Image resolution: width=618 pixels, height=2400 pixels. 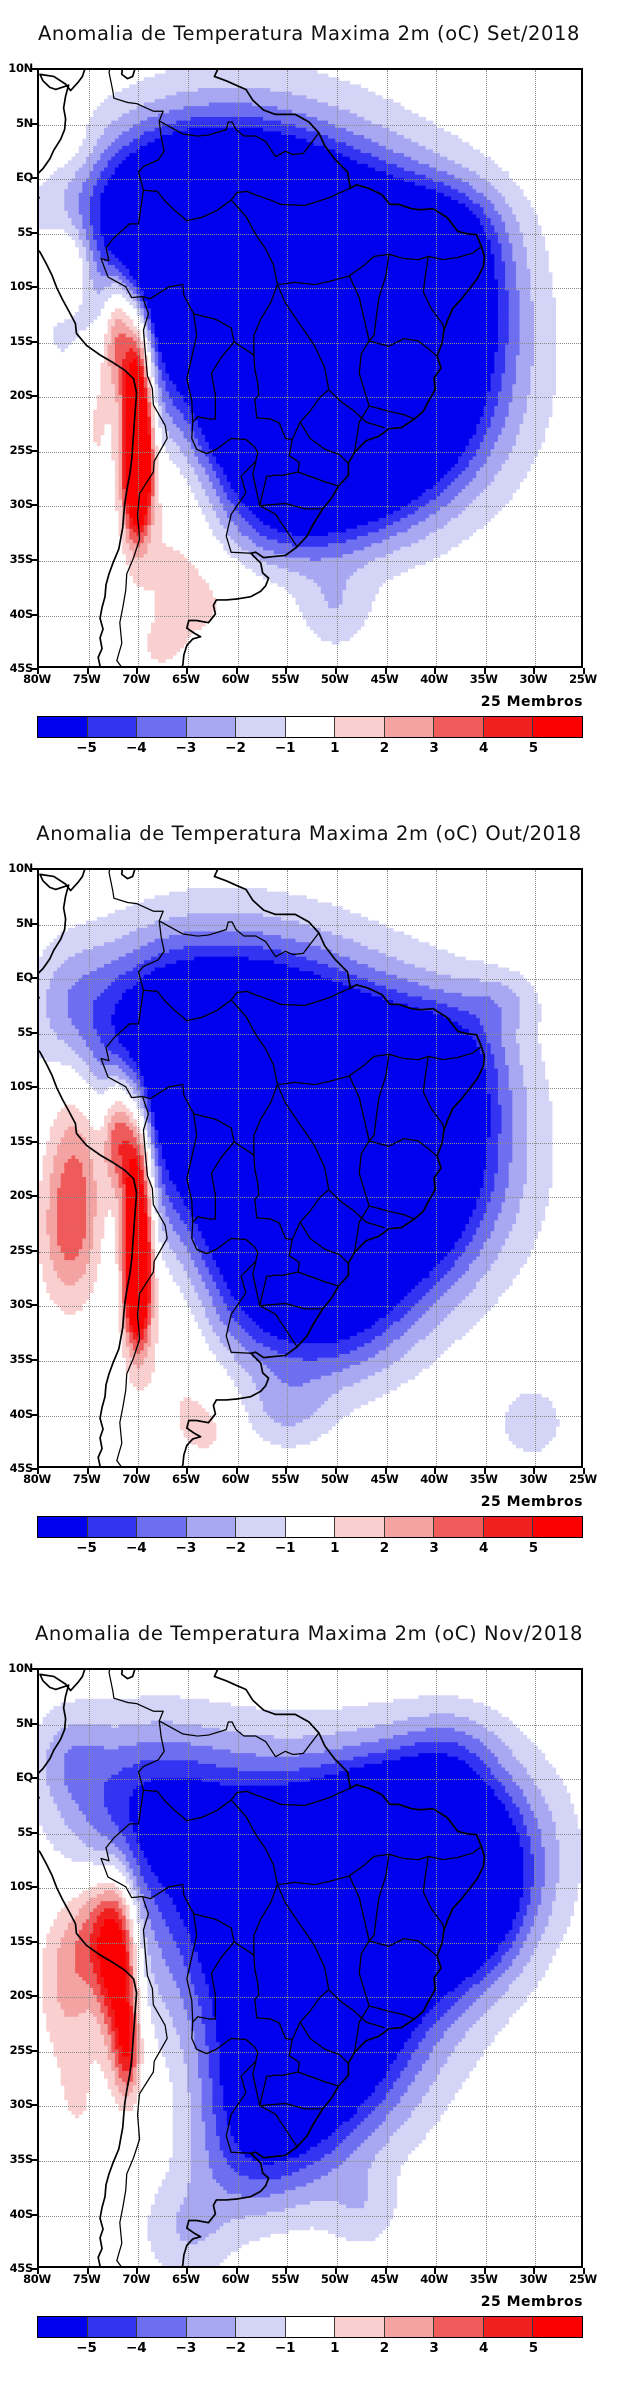 What do you see at coordinates (285, 748) in the screenshot?
I see `colorbar-tick-label: −1` at bounding box center [285, 748].